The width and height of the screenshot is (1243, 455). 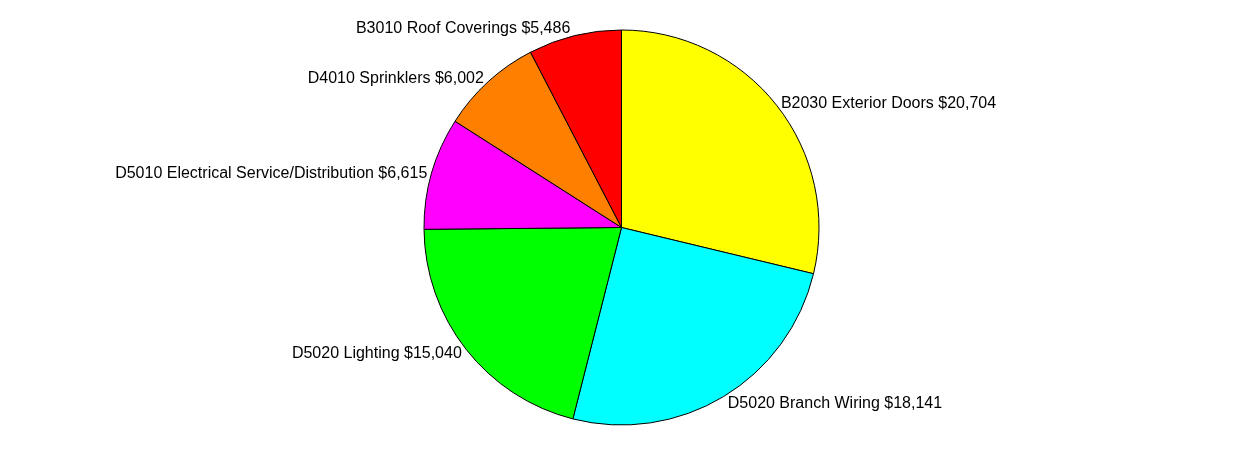 I want to click on slice-label: D5010 Electrical Service/Distribution $6,615, so click(x=271, y=172).